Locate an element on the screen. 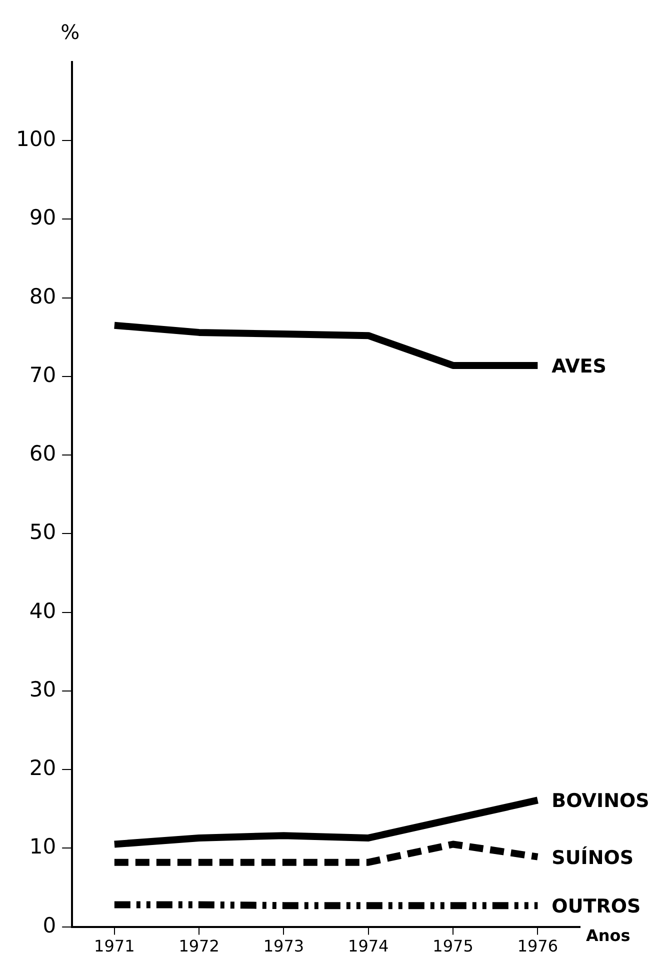  series-label: OUTROS is located at coordinates (596, 907).